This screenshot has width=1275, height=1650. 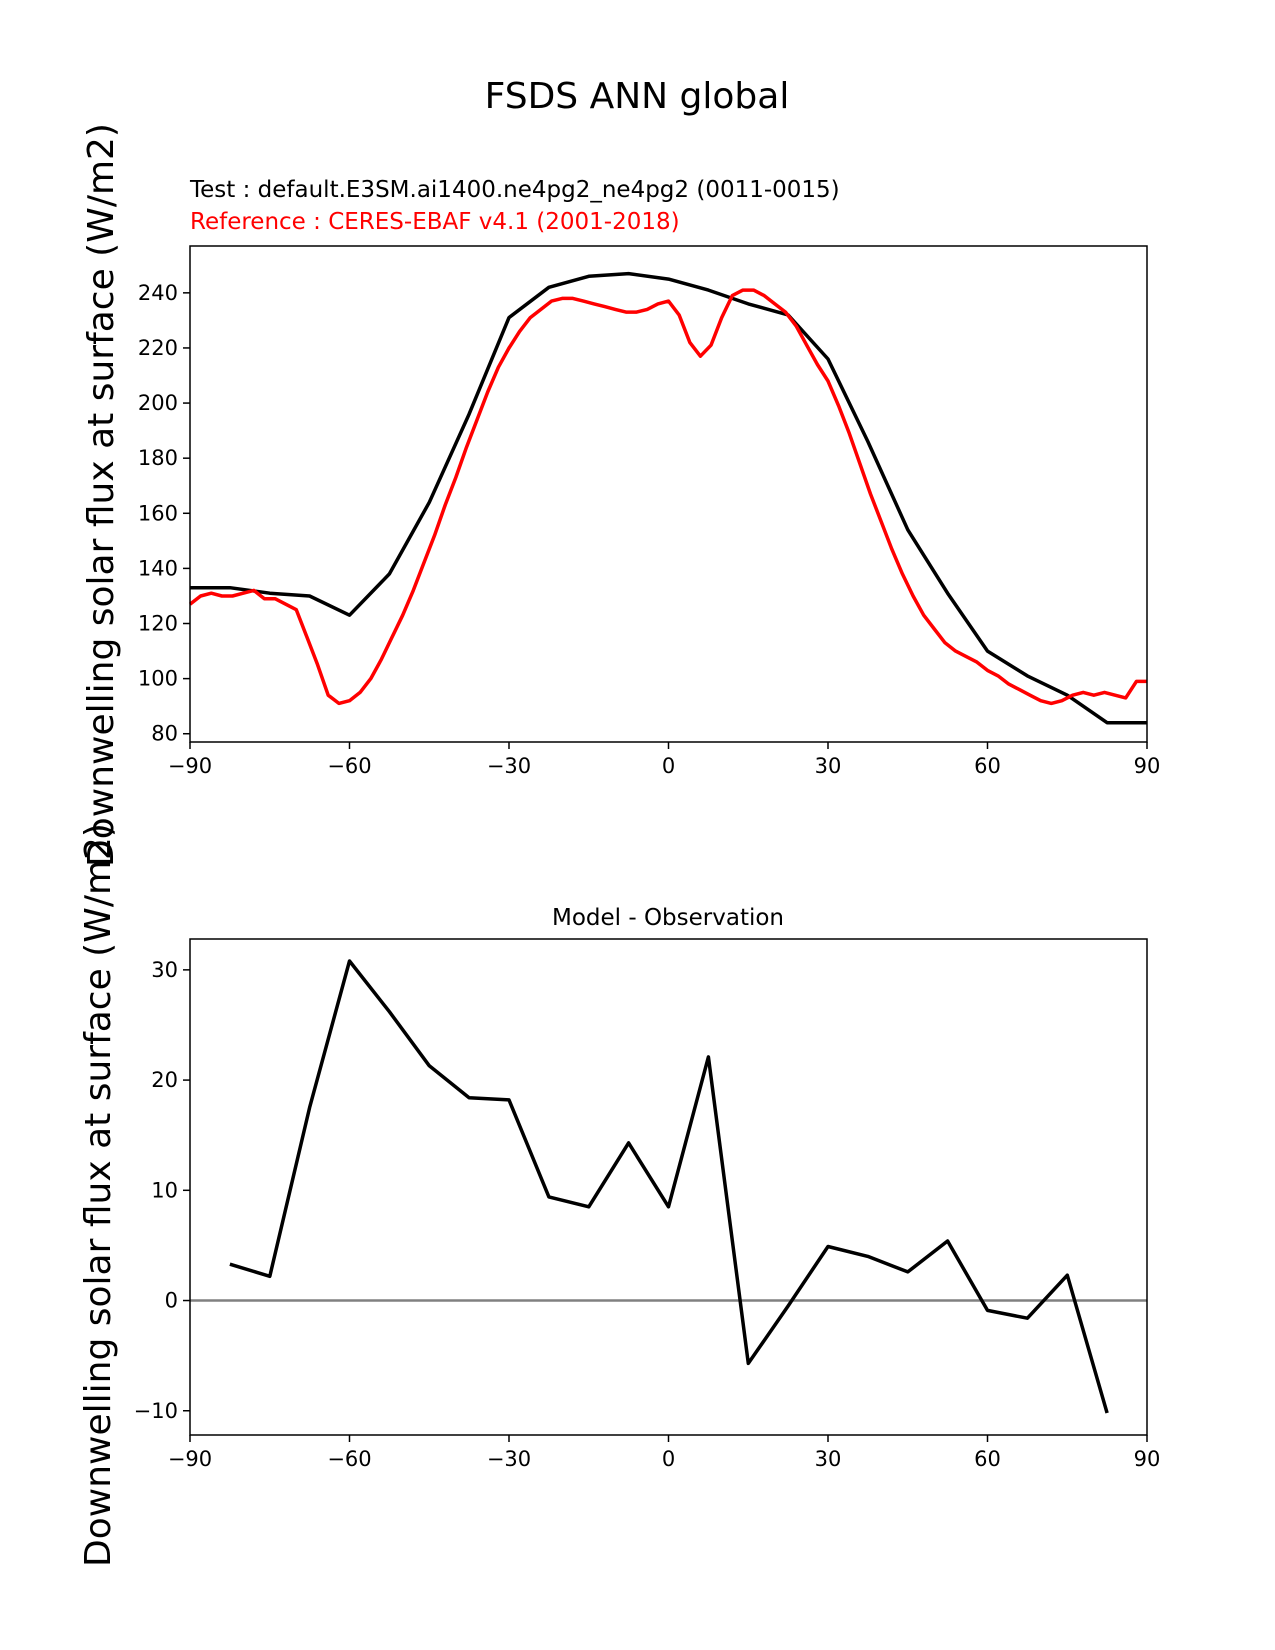 I want to click on p0-ytick-label: 200, so click(x=158, y=403).